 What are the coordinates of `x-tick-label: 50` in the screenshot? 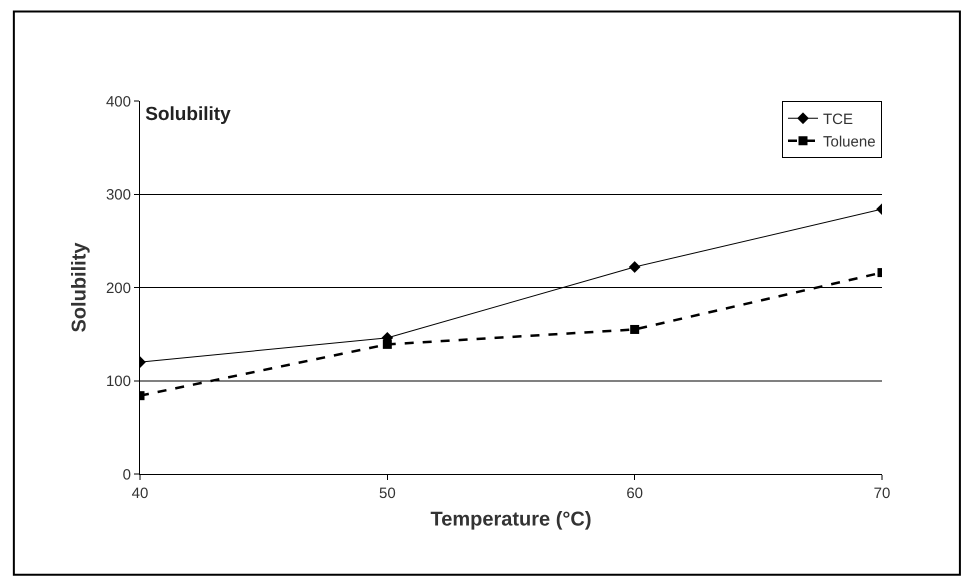 It's located at (387, 493).